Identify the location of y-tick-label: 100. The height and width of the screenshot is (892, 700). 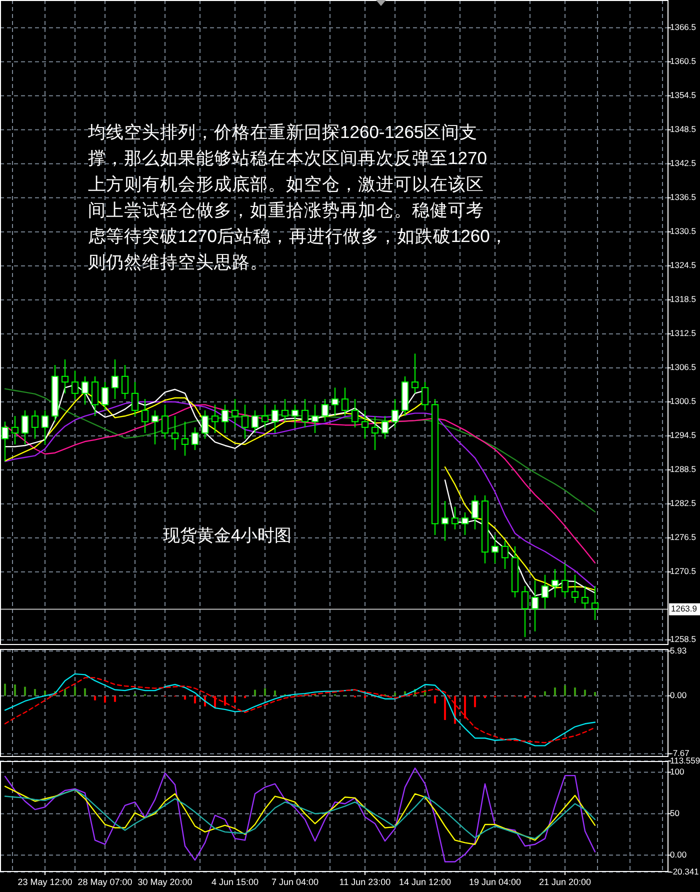
(677, 771).